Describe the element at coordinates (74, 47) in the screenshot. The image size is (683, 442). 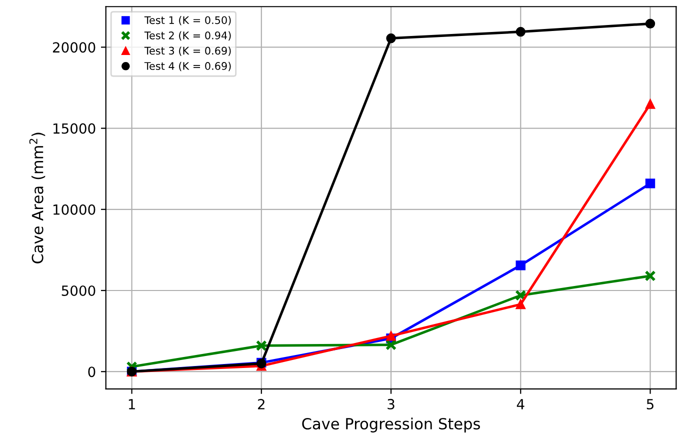
I see `y-tick-label: 20000` at that location.